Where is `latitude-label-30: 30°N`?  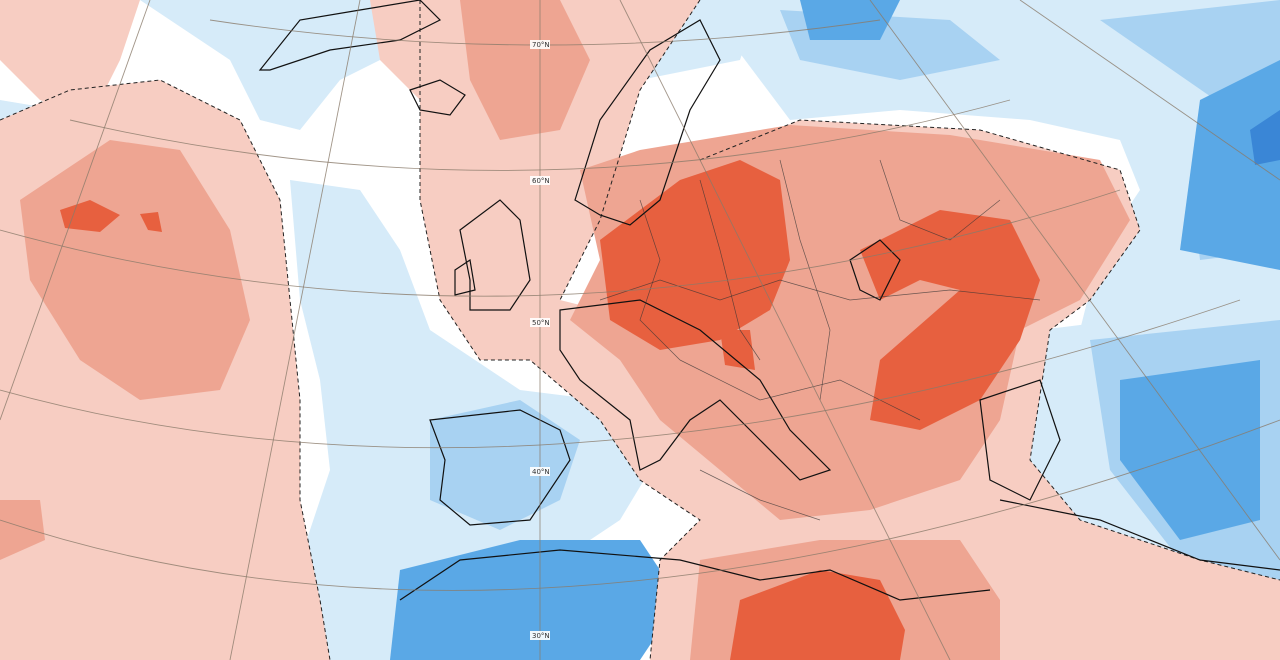 latitude-label-30: 30°N is located at coordinates (541, 636).